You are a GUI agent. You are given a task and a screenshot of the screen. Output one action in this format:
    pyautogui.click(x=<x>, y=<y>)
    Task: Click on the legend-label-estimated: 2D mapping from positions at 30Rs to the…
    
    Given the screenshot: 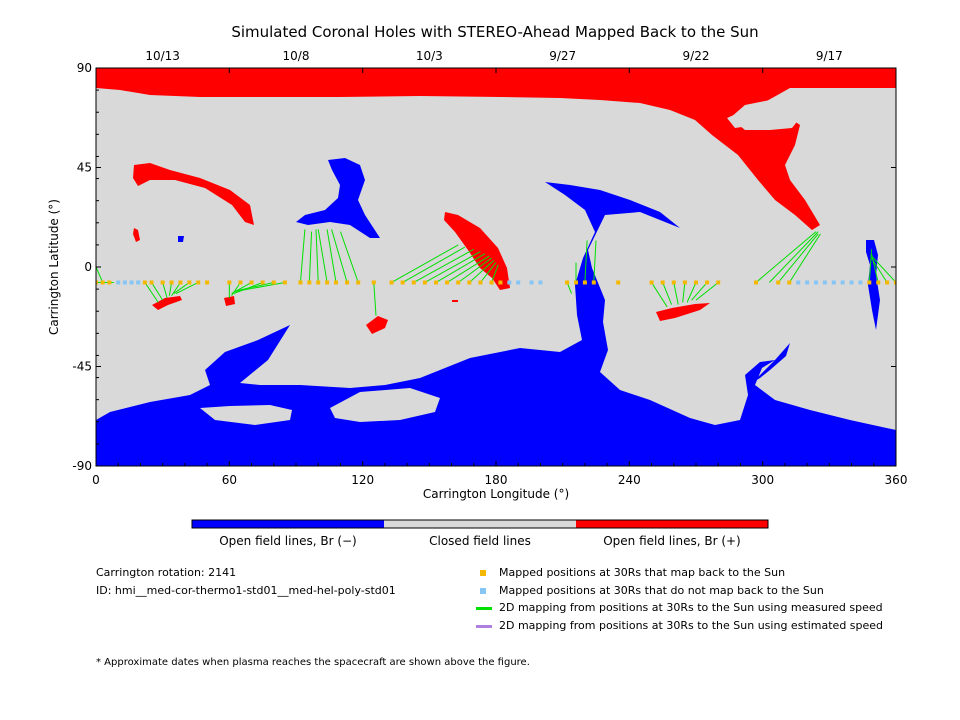 What is the action you would take?
    pyautogui.click(x=691, y=625)
    